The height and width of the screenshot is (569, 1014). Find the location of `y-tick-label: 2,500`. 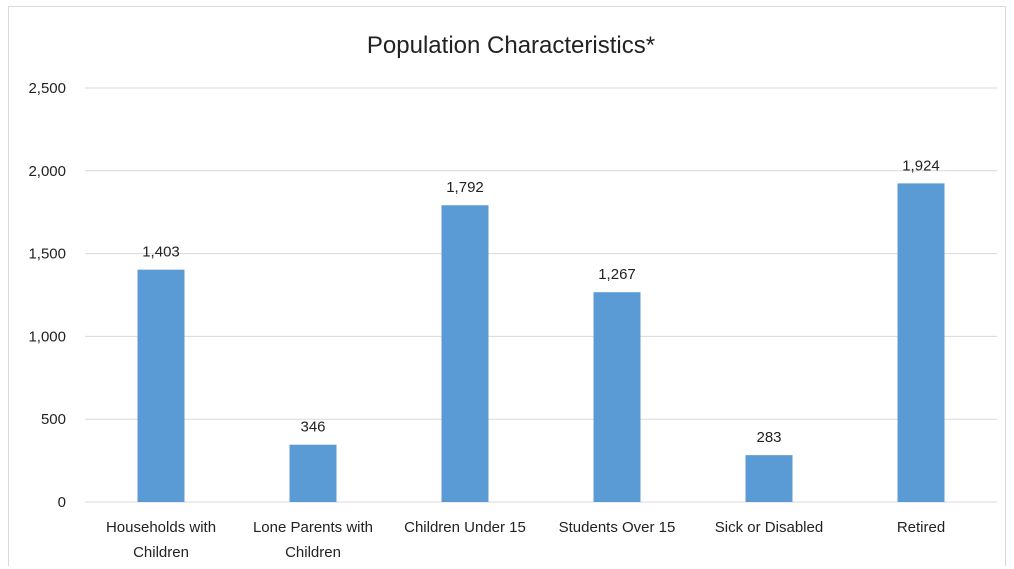

y-tick-label: 2,500 is located at coordinates (47, 88).